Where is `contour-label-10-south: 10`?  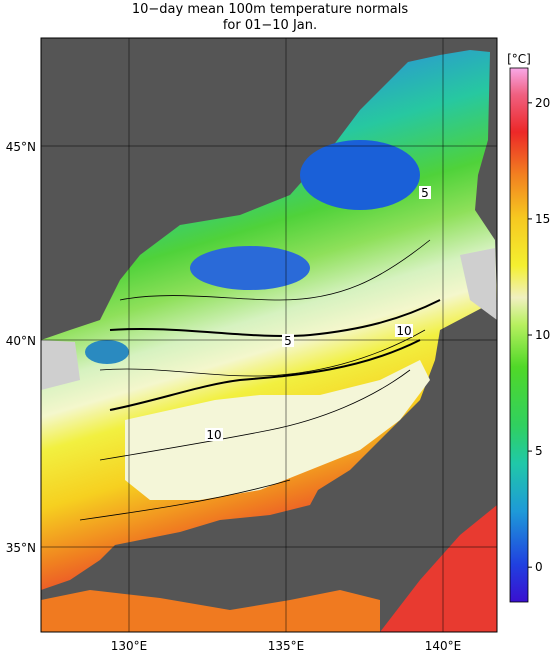 contour-label-10-south: 10 is located at coordinates (213, 435).